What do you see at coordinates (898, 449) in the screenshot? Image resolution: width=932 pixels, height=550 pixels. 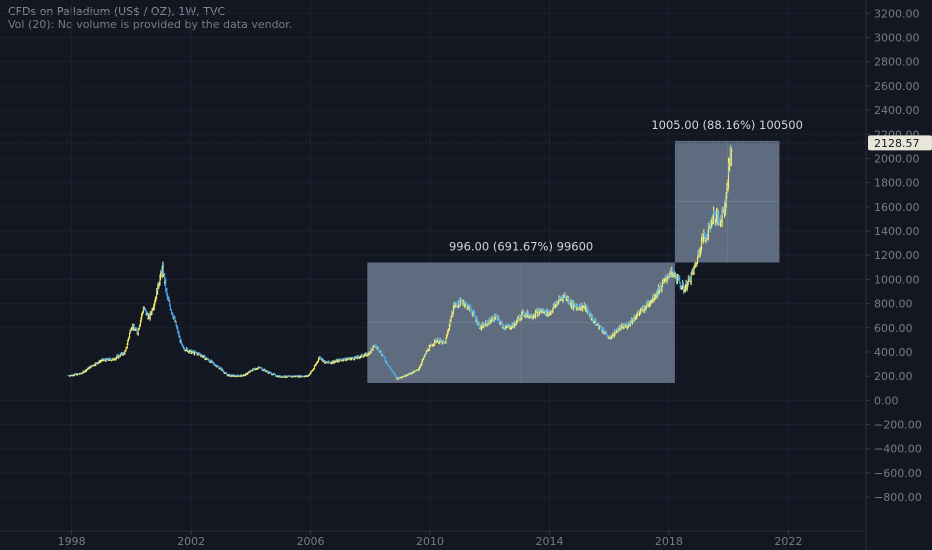 I see `y-tick-label: −400.00` at bounding box center [898, 449].